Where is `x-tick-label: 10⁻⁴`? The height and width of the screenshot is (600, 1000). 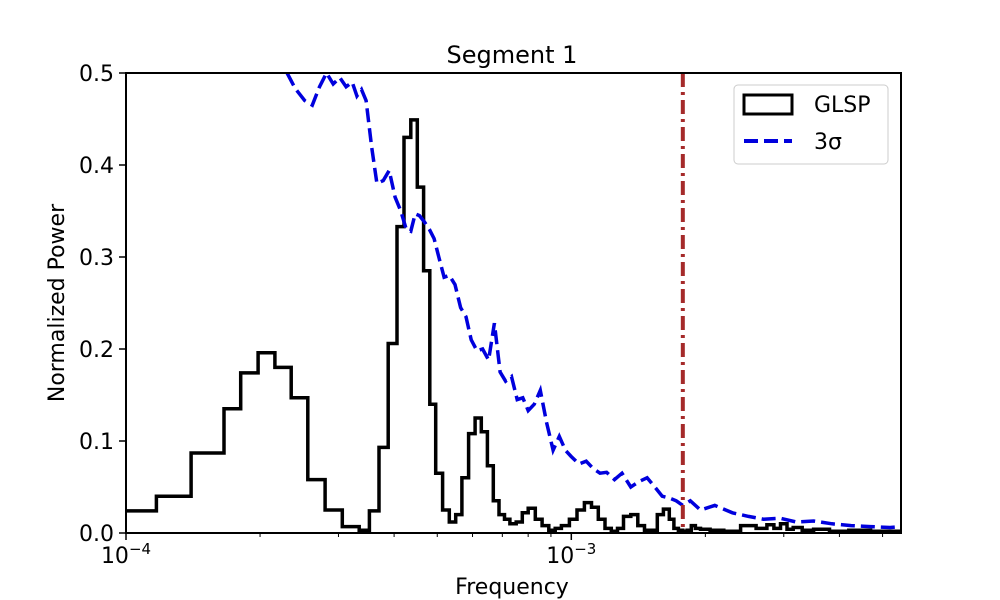
x-tick-label: 10⁻⁴ is located at coordinates (126, 554).